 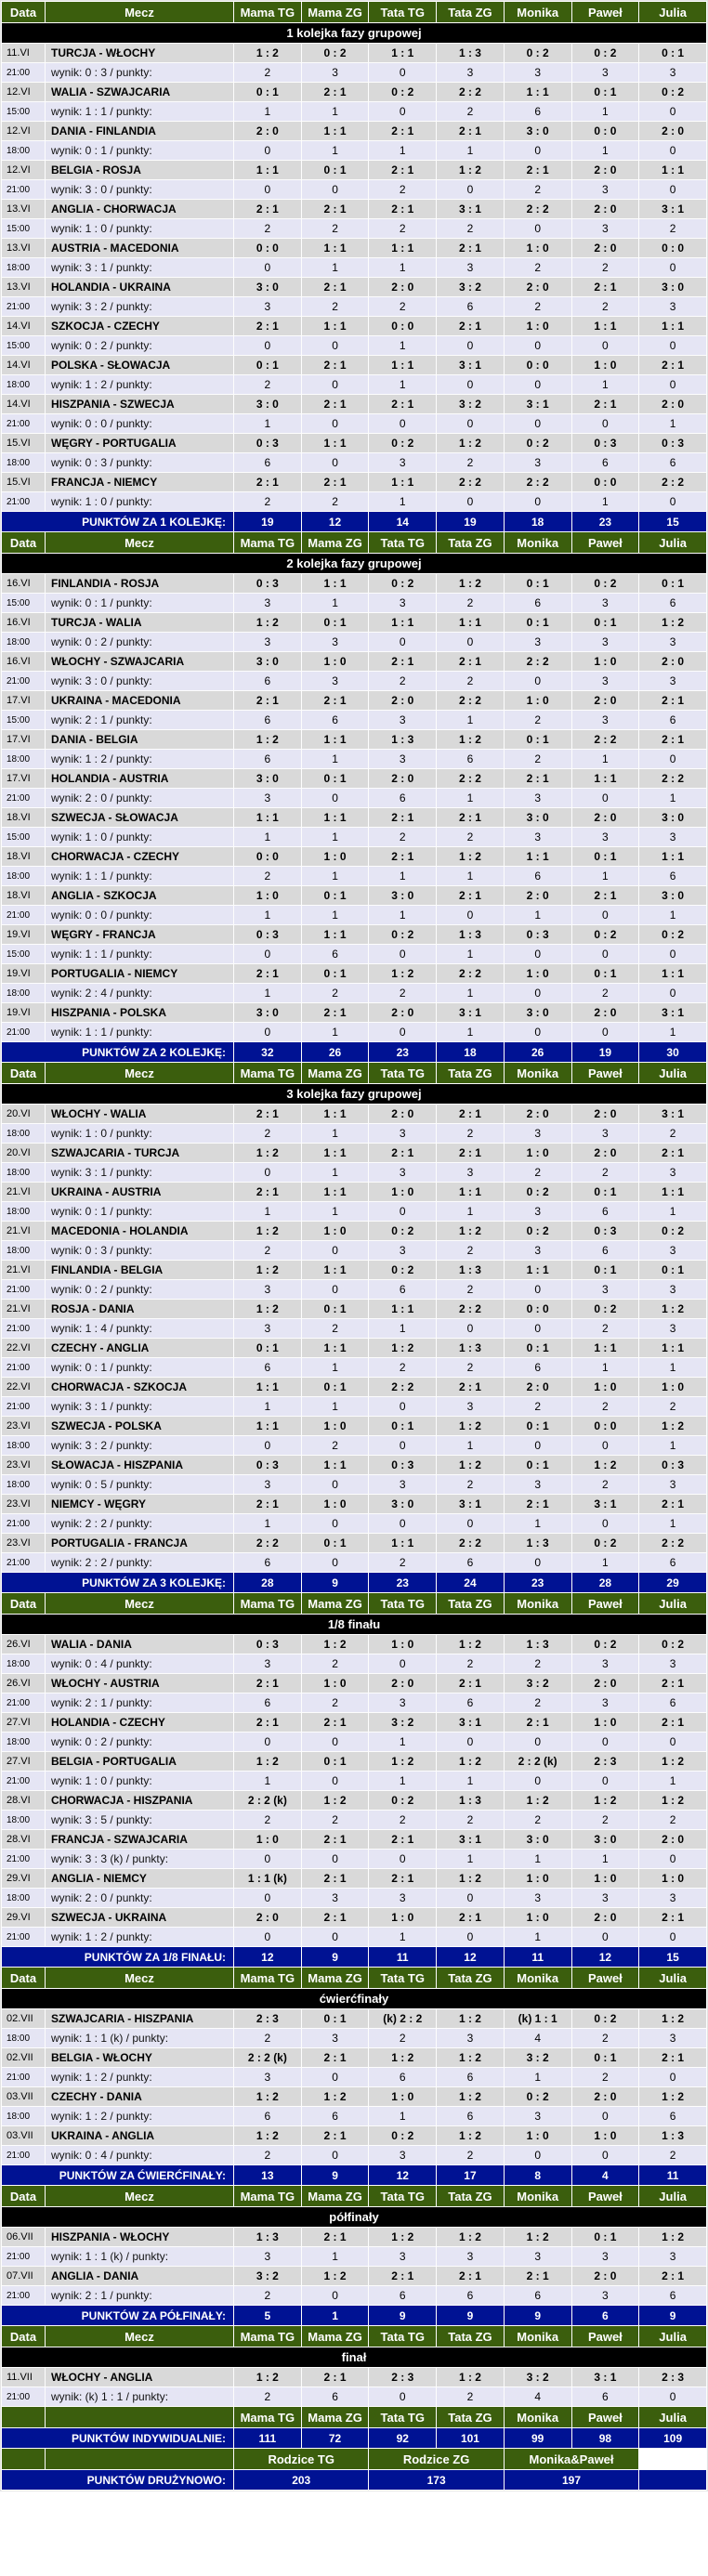 What do you see at coordinates (139, 53) in the screenshot?
I see `match-name: TURCJA - WŁOCHY` at bounding box center [139, 53].